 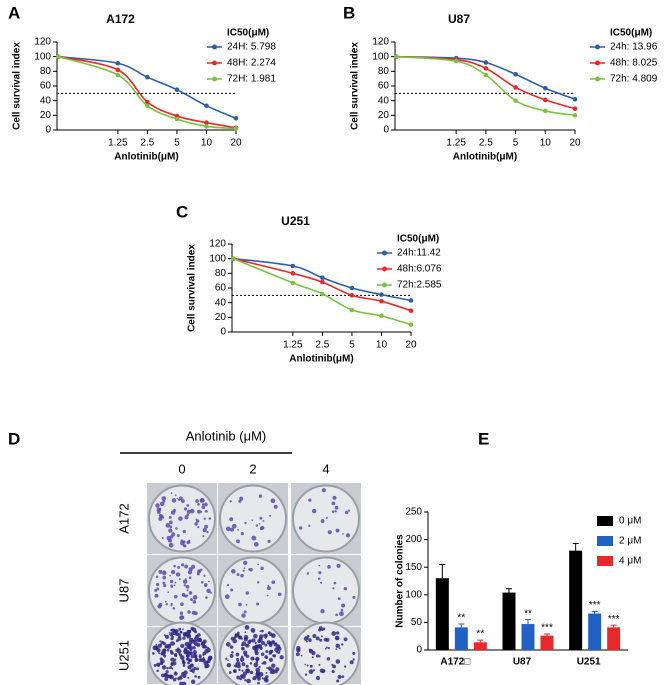 What do you see at coordinates (146, 157) in the screenshot?
I see `x-axis-label: Anlotinib(μM)` at bounding box center [146, 157].